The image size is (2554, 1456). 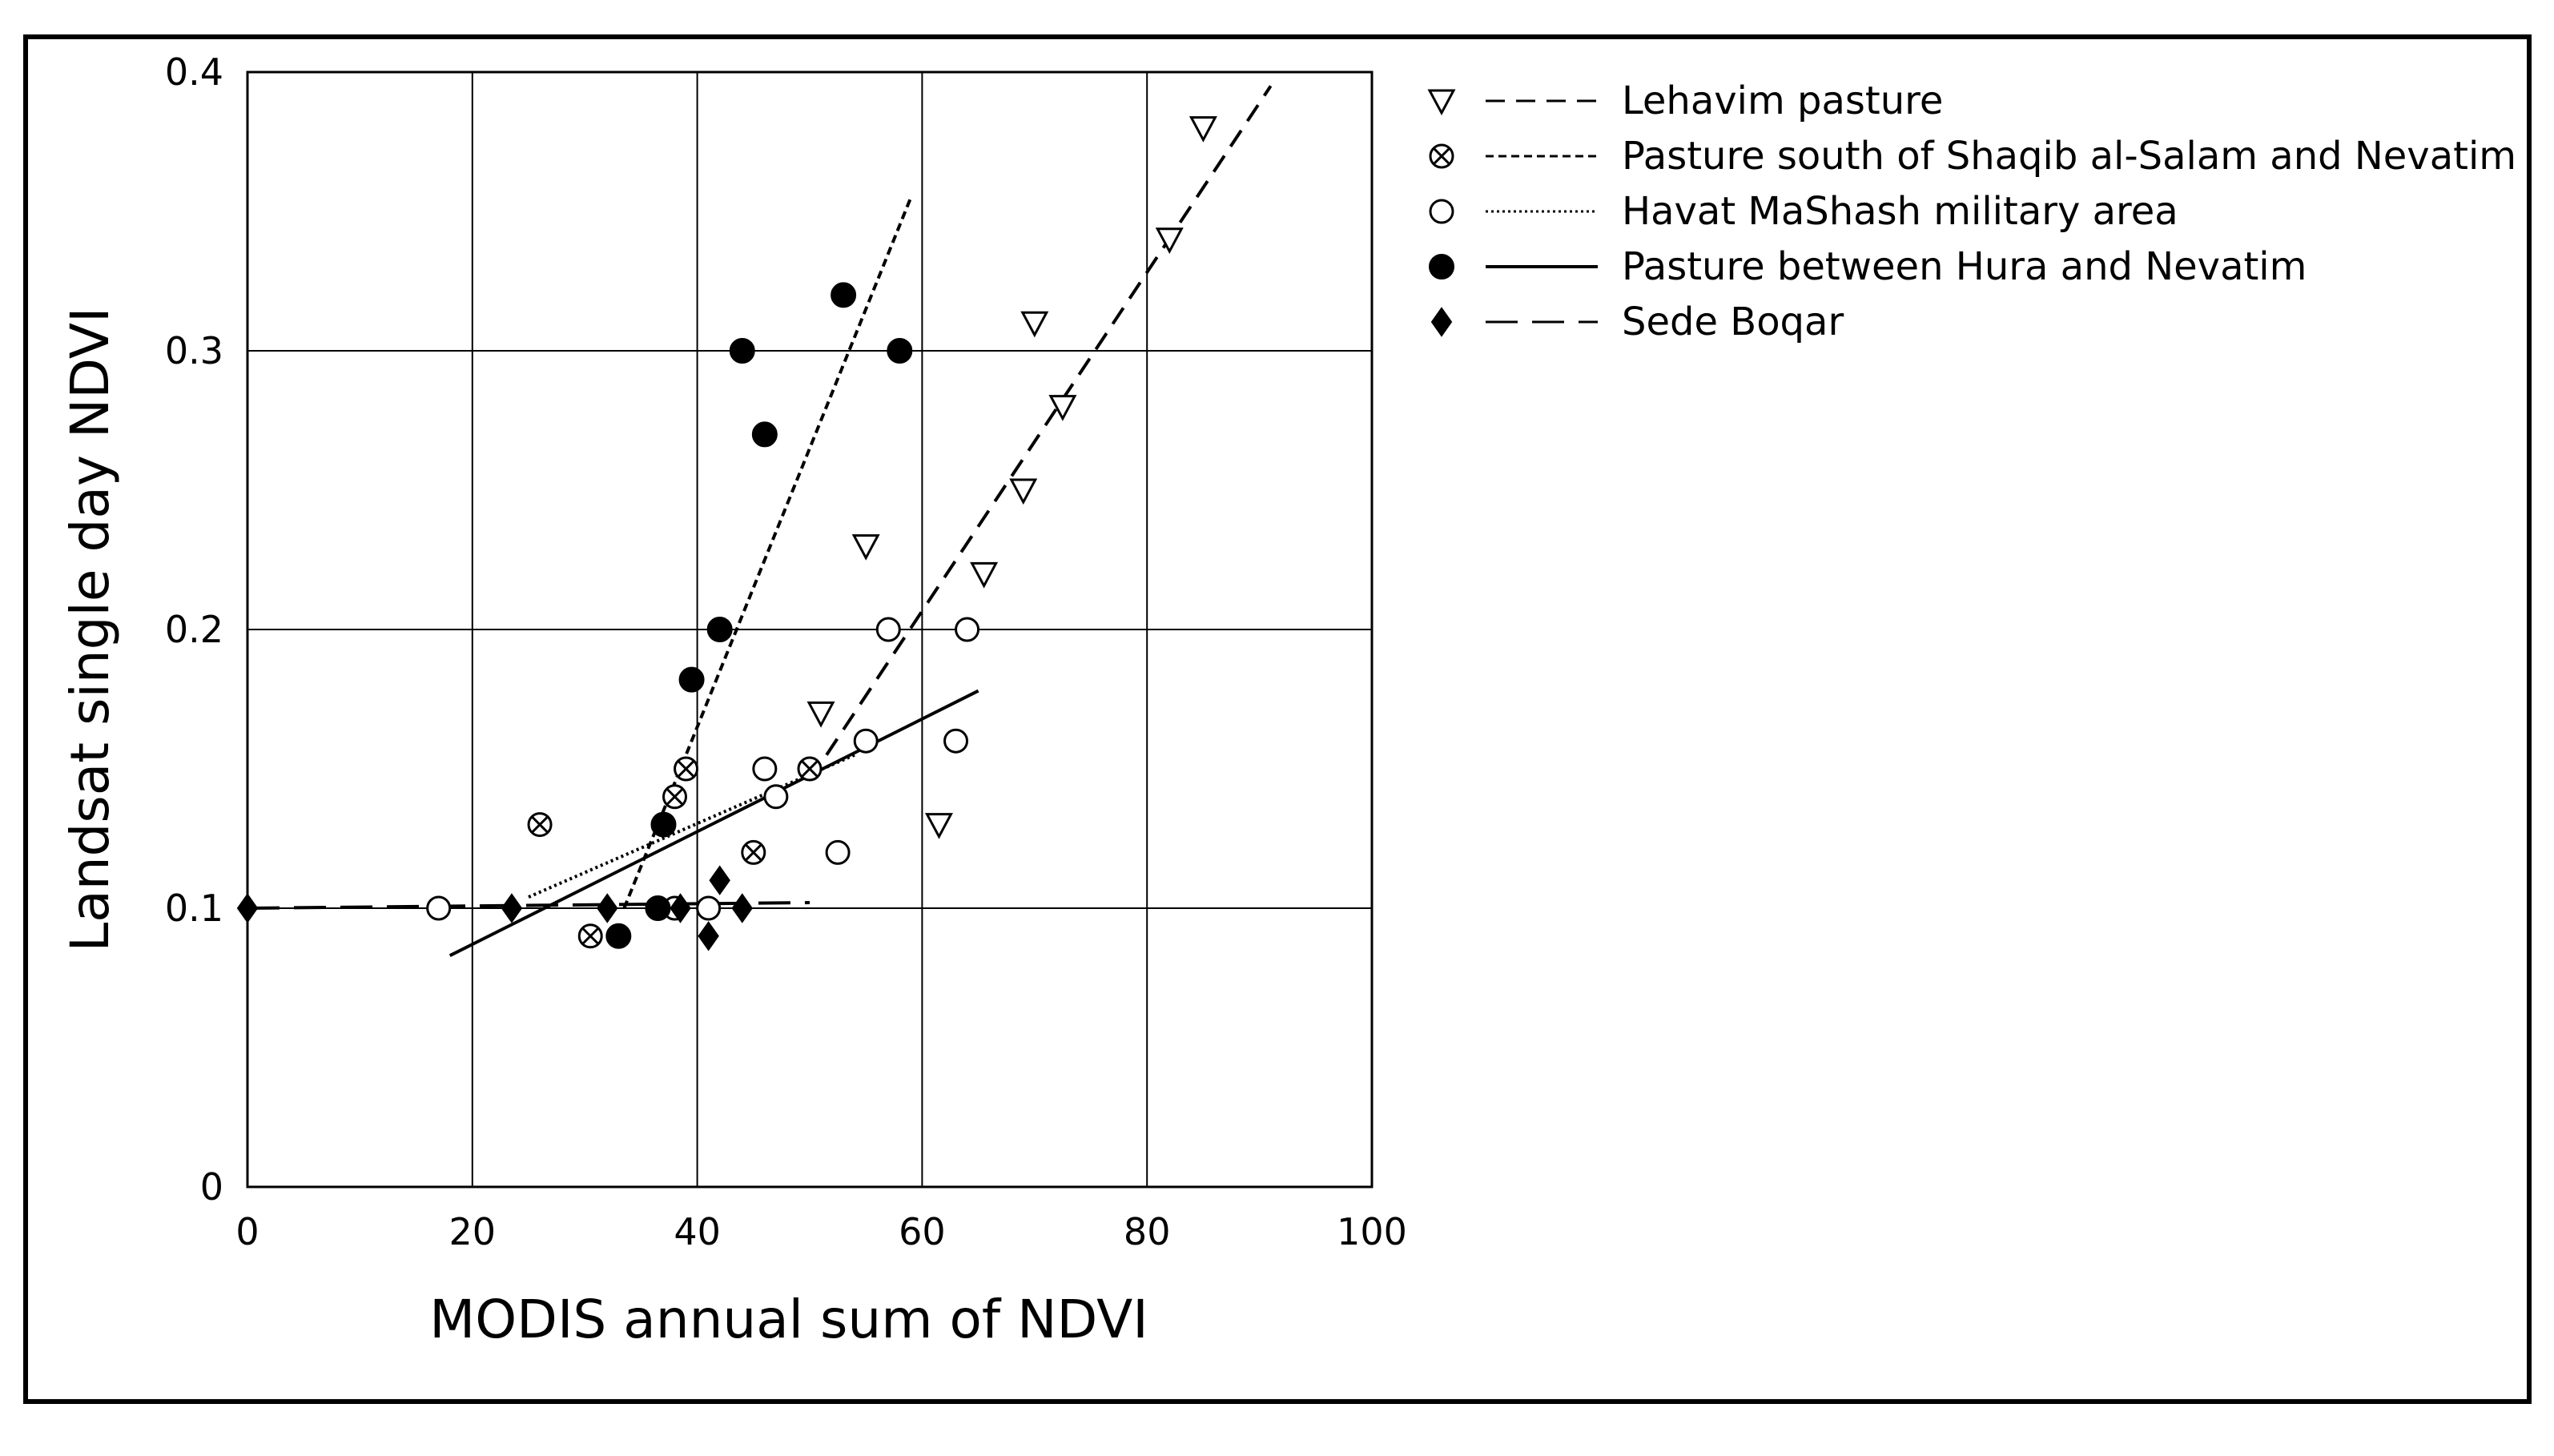 I want to click on y-tick-label: 0.1, so click(x=194, y=908).